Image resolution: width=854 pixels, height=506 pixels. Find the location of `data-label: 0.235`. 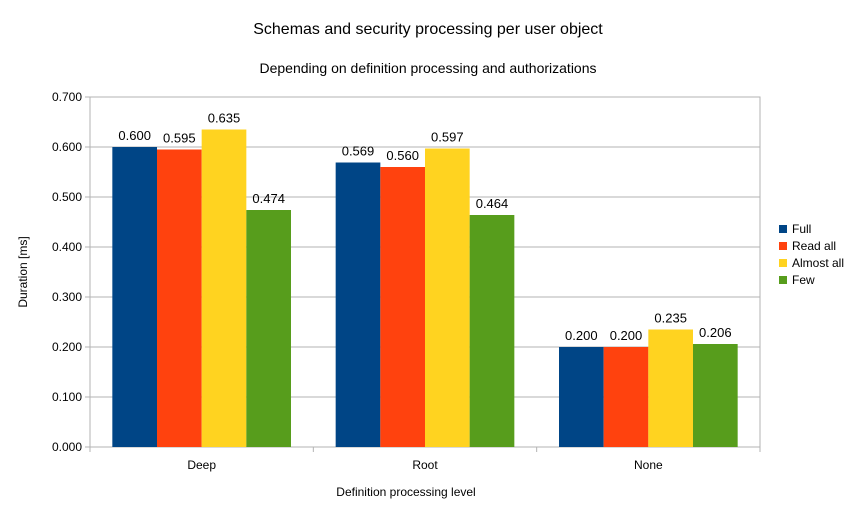

data-label: 0.235 is located at coordinates (670, 318).